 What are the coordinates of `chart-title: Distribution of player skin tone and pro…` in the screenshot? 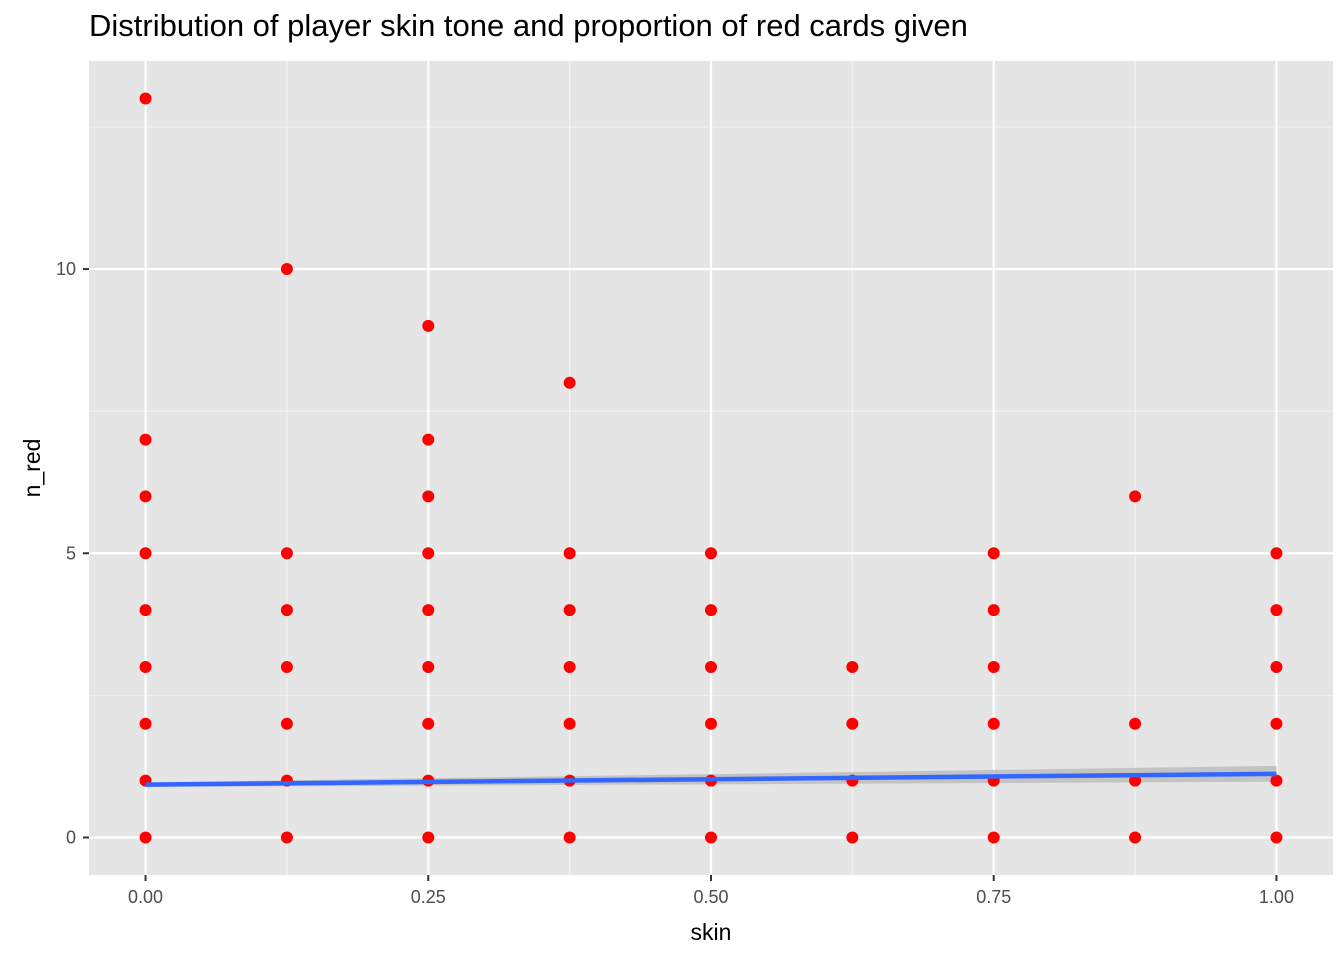 It's located at (528, 25).